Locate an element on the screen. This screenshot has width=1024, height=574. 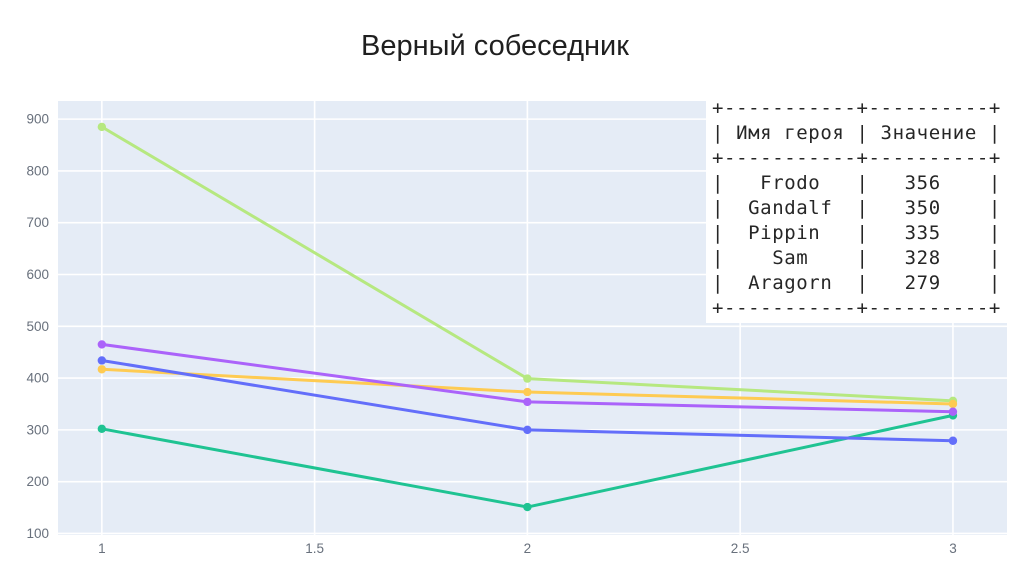
chart-title: Верный собеседник is located at coordinates (495, 46).